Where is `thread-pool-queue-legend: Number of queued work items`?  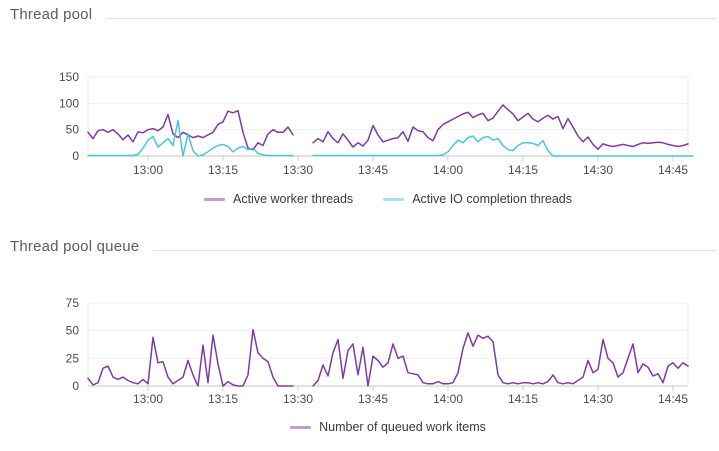
thread-pool-queue-legend: Number of queued work items is located at coordinates (388, 427).